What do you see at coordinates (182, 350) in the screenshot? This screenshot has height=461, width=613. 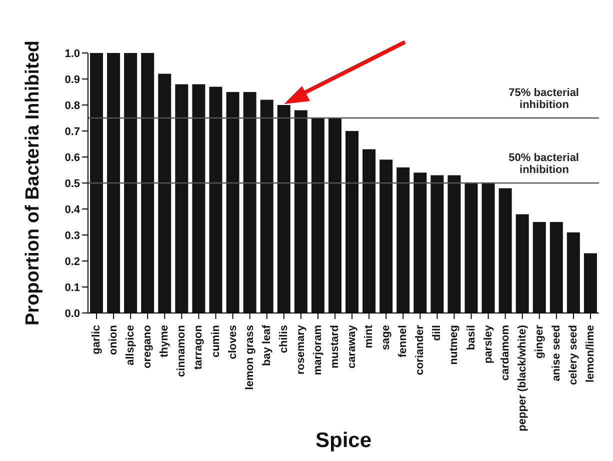 I see `x-tick-label: cinnamon` at bounding box center [182, 350].